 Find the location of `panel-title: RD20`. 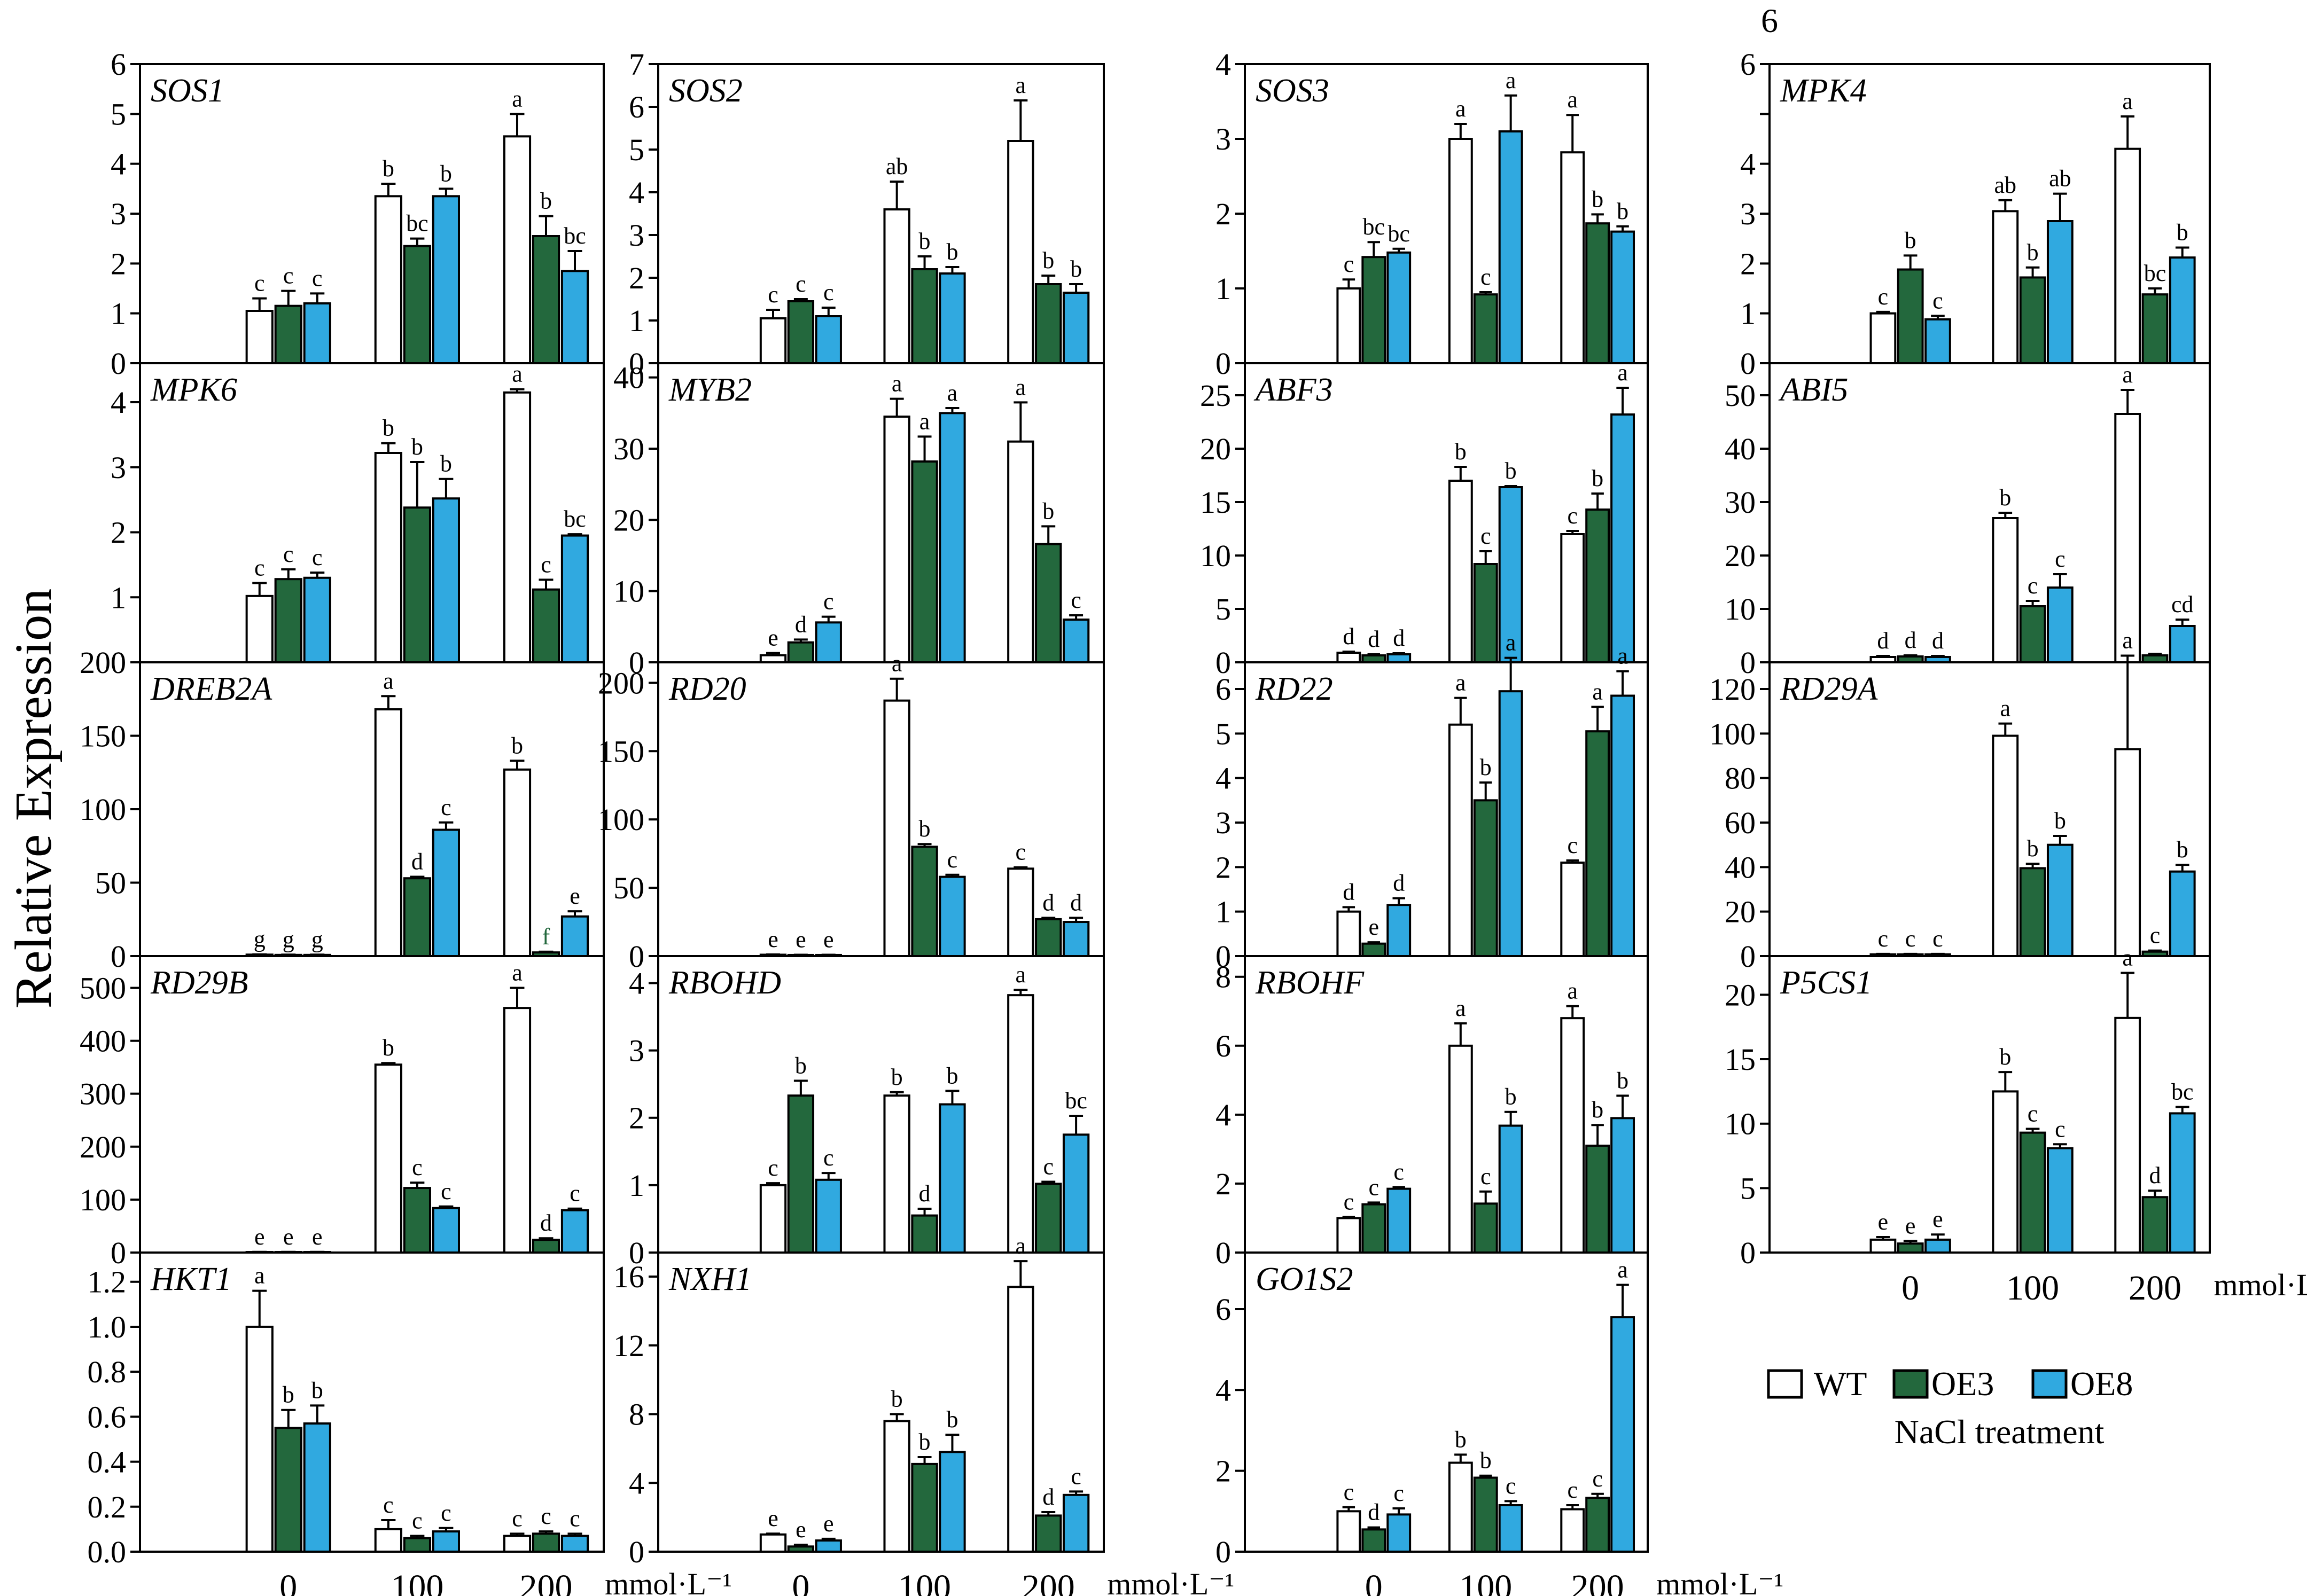

panel-title: RD20 is located at coordinates (707, 689).